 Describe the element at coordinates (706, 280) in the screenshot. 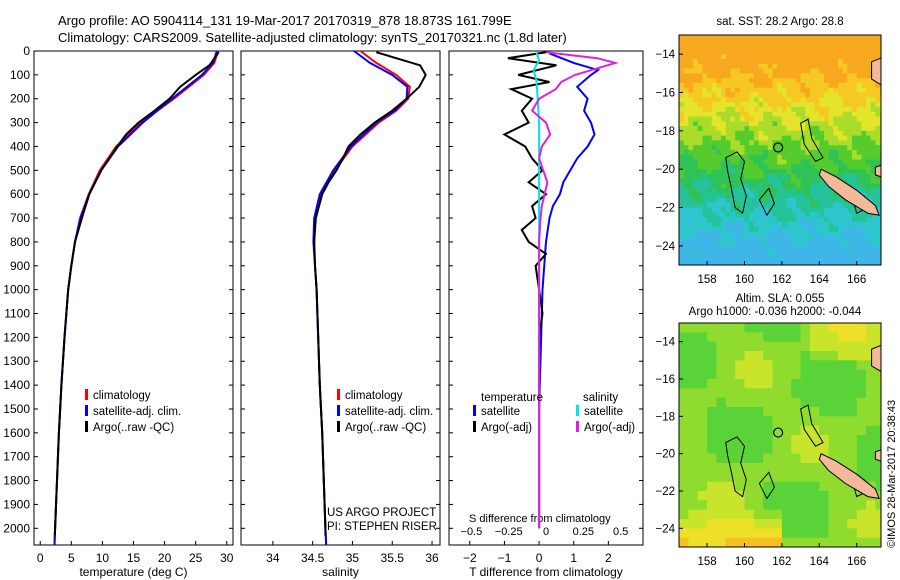

I see `map-x-tick-label: 158` at that location.